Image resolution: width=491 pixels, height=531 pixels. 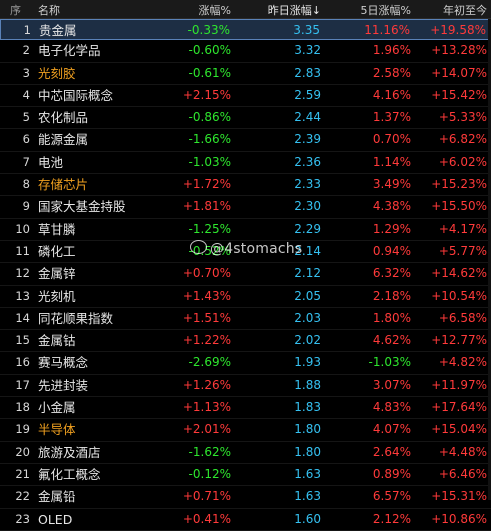 I want to click on row-index: 22, so click(x=22, y=496).